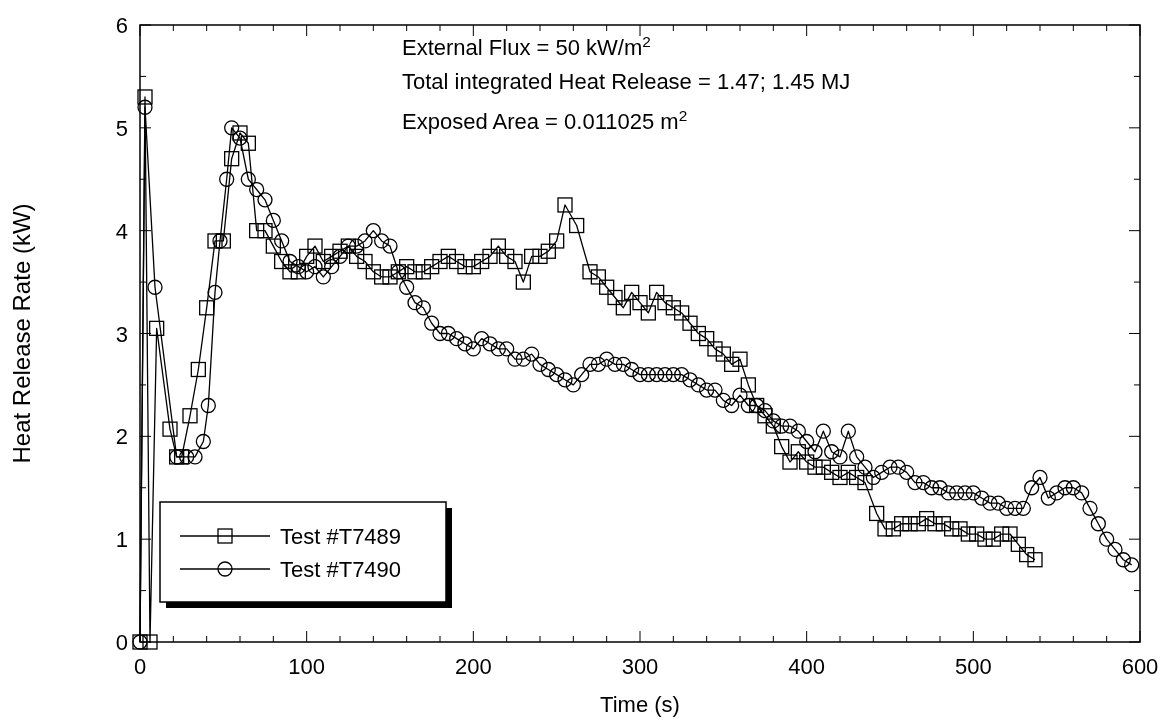 The height and width of the screenshot is (722, 1165). I want to click on legend-label: Test #T7489, so click(341, 536).